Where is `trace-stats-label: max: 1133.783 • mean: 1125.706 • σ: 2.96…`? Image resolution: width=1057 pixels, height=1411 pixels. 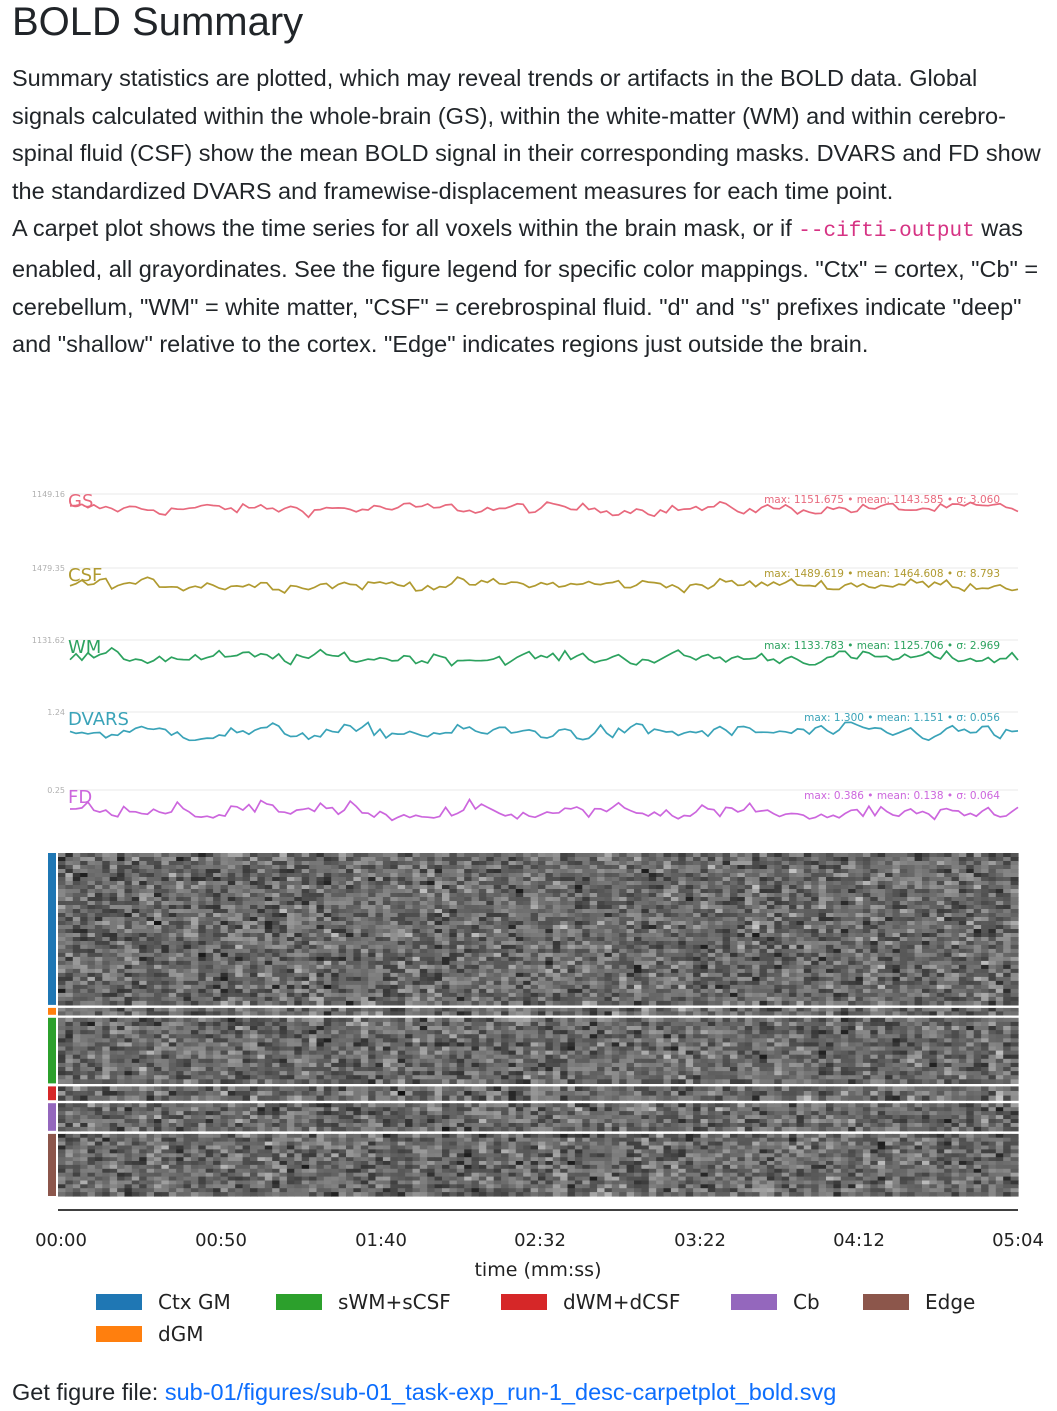
trace-stats-label: max: 1133.783 • mean: 1125.706 • σ: 2.96… is located at coordinates (882, 646).